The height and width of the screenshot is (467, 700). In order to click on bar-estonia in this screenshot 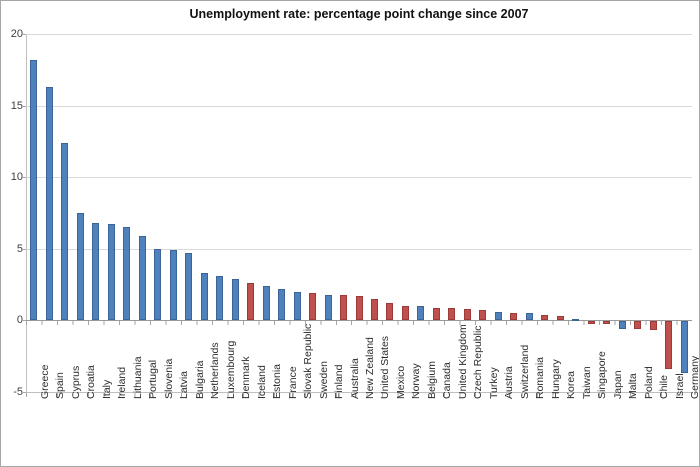, I will do `click(266, 303)`.